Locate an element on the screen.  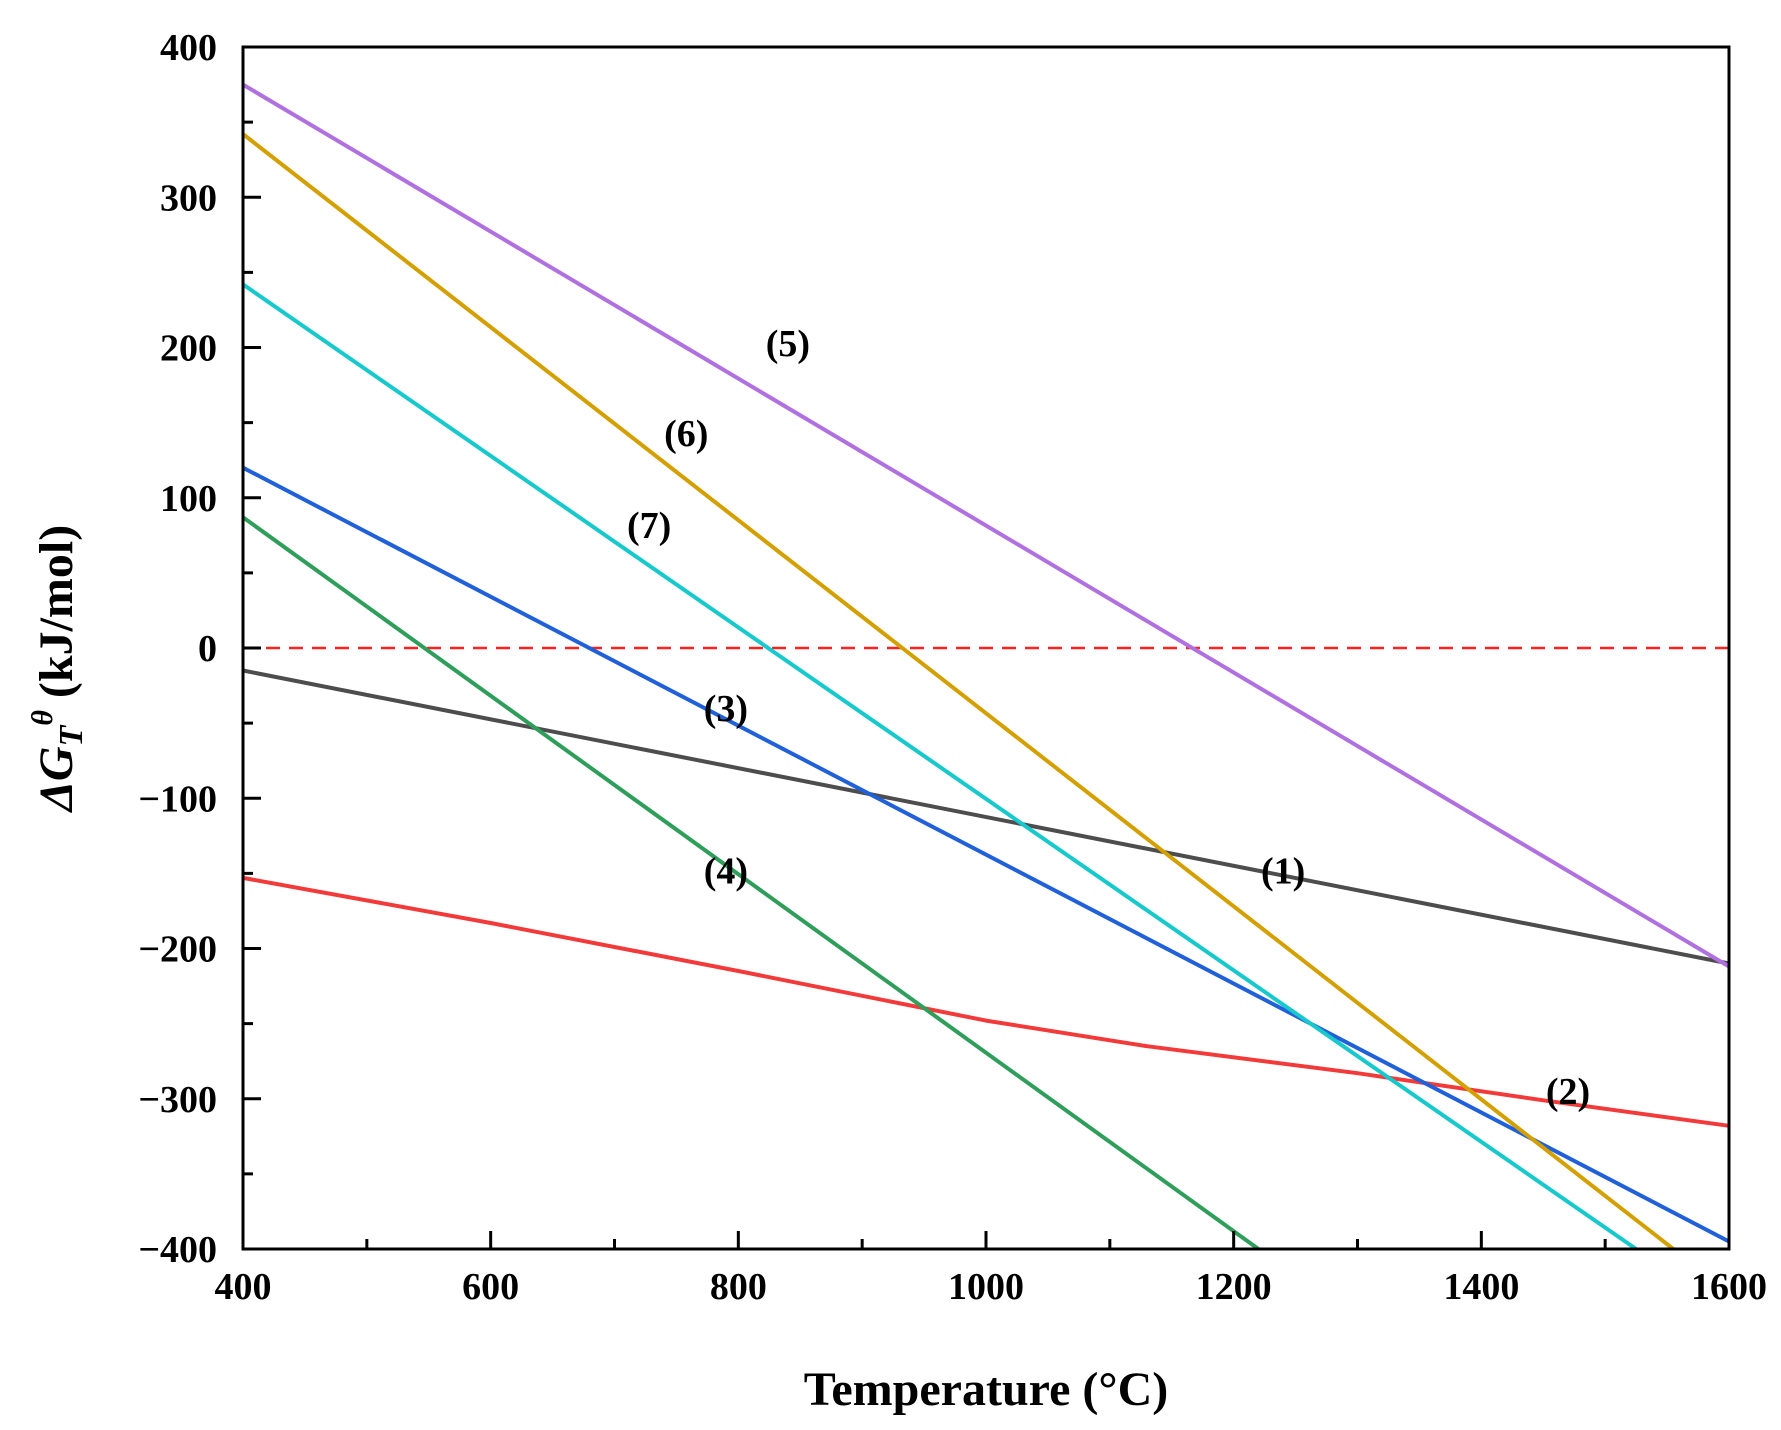
series-label-2: (2) is located at coordinates (1568, 1092).